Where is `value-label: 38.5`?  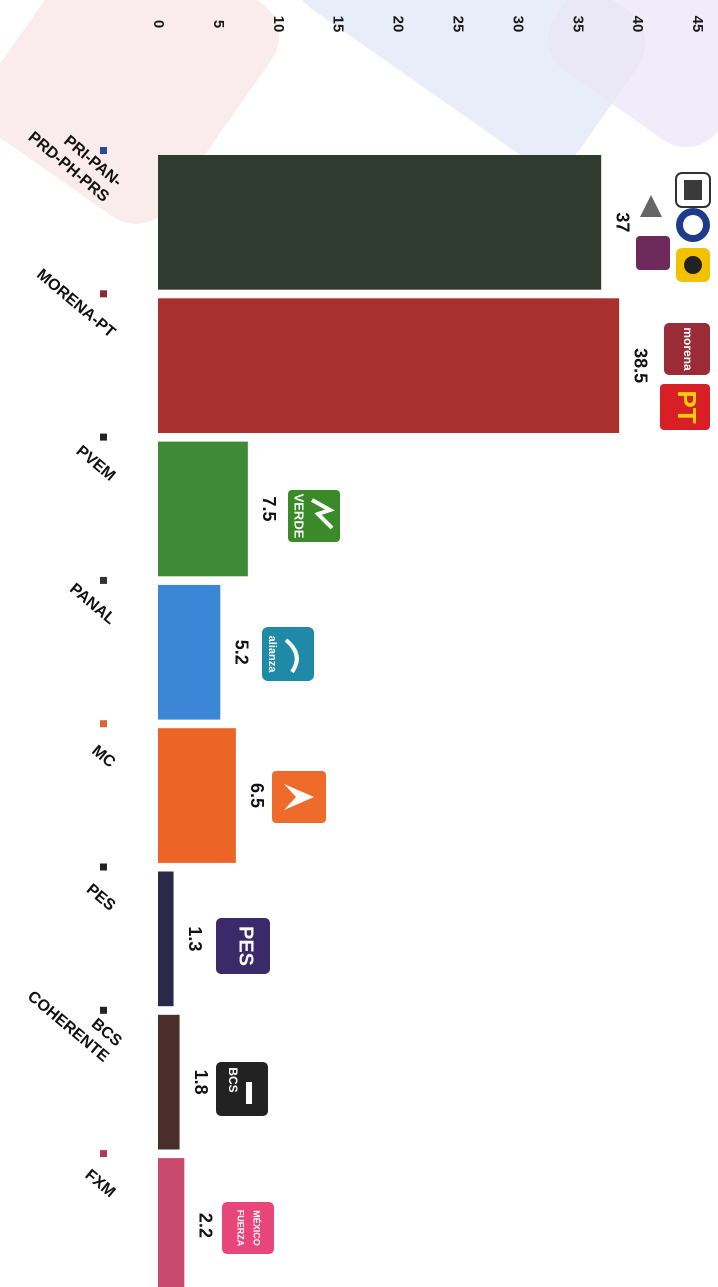
value-label: 38.5 is located at coordinates (640, 365).